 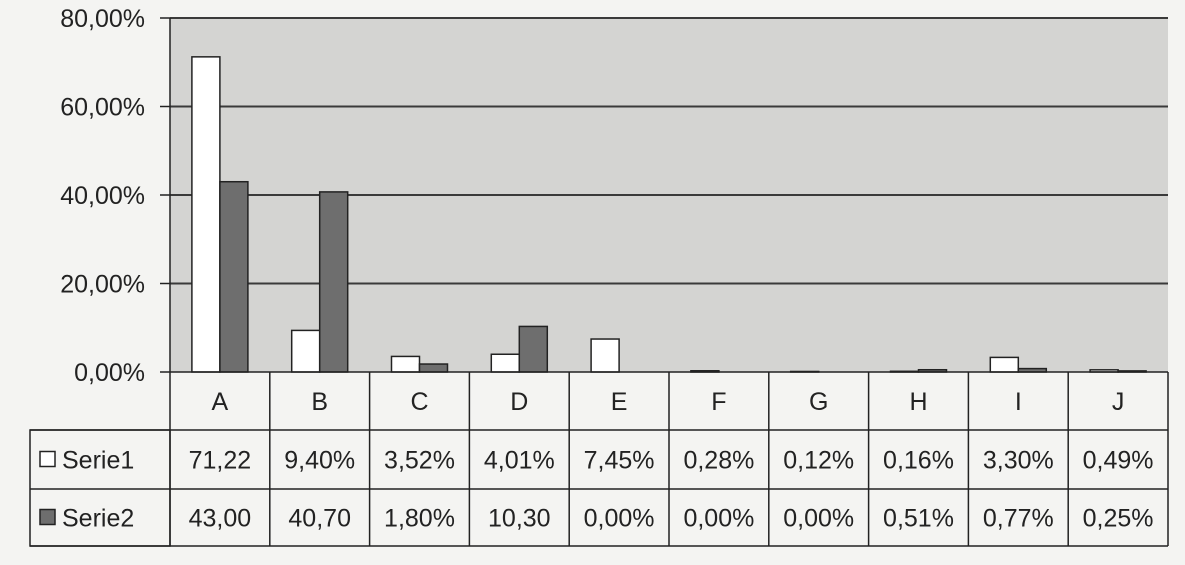 I want to click on data-label-serie2: 0,25%, so click(x=1118, y=519).